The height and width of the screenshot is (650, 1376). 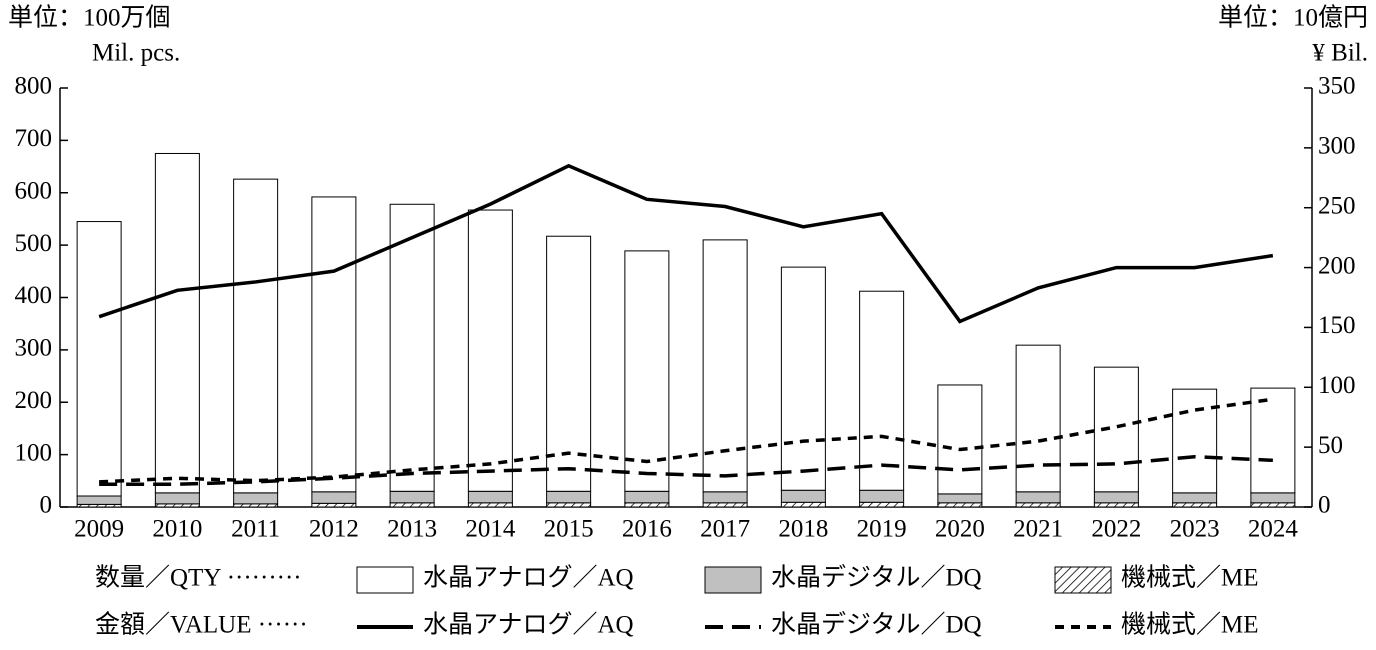 What do you see at coordinates (255, 529) in the screenshot?
I see `x-tick-label: 2011` at bounding box center [255, 529].